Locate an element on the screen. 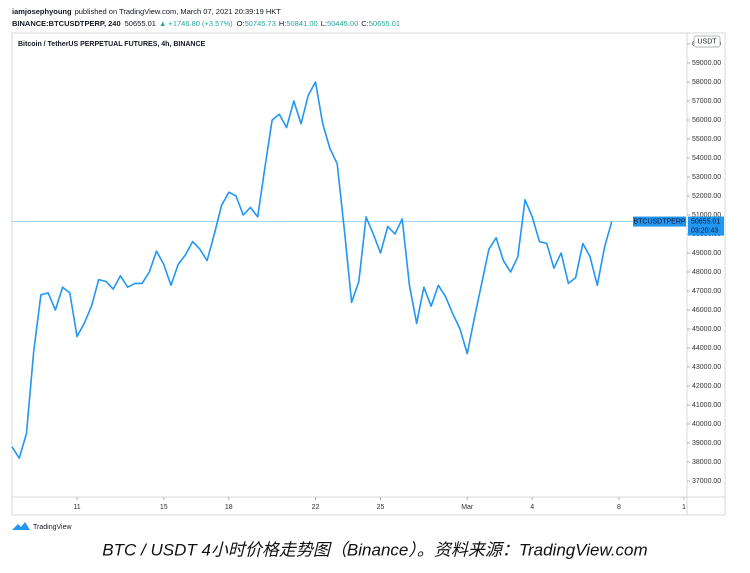 Image resolution: width=750 pixels, height=573 pixels. brand: TradingView is located at coordinates (42, 526).